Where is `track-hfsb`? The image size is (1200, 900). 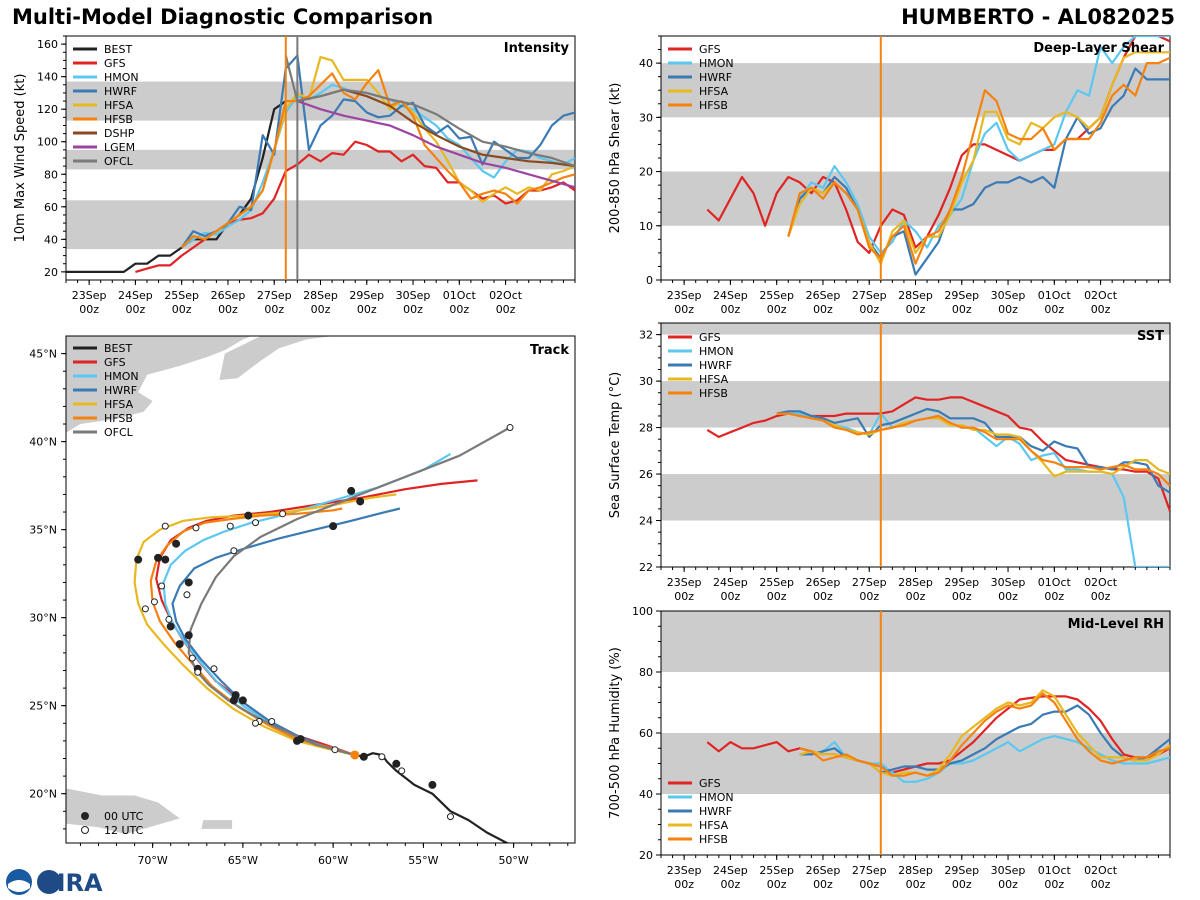
track-hfsb is located at coordinates (252, 632).